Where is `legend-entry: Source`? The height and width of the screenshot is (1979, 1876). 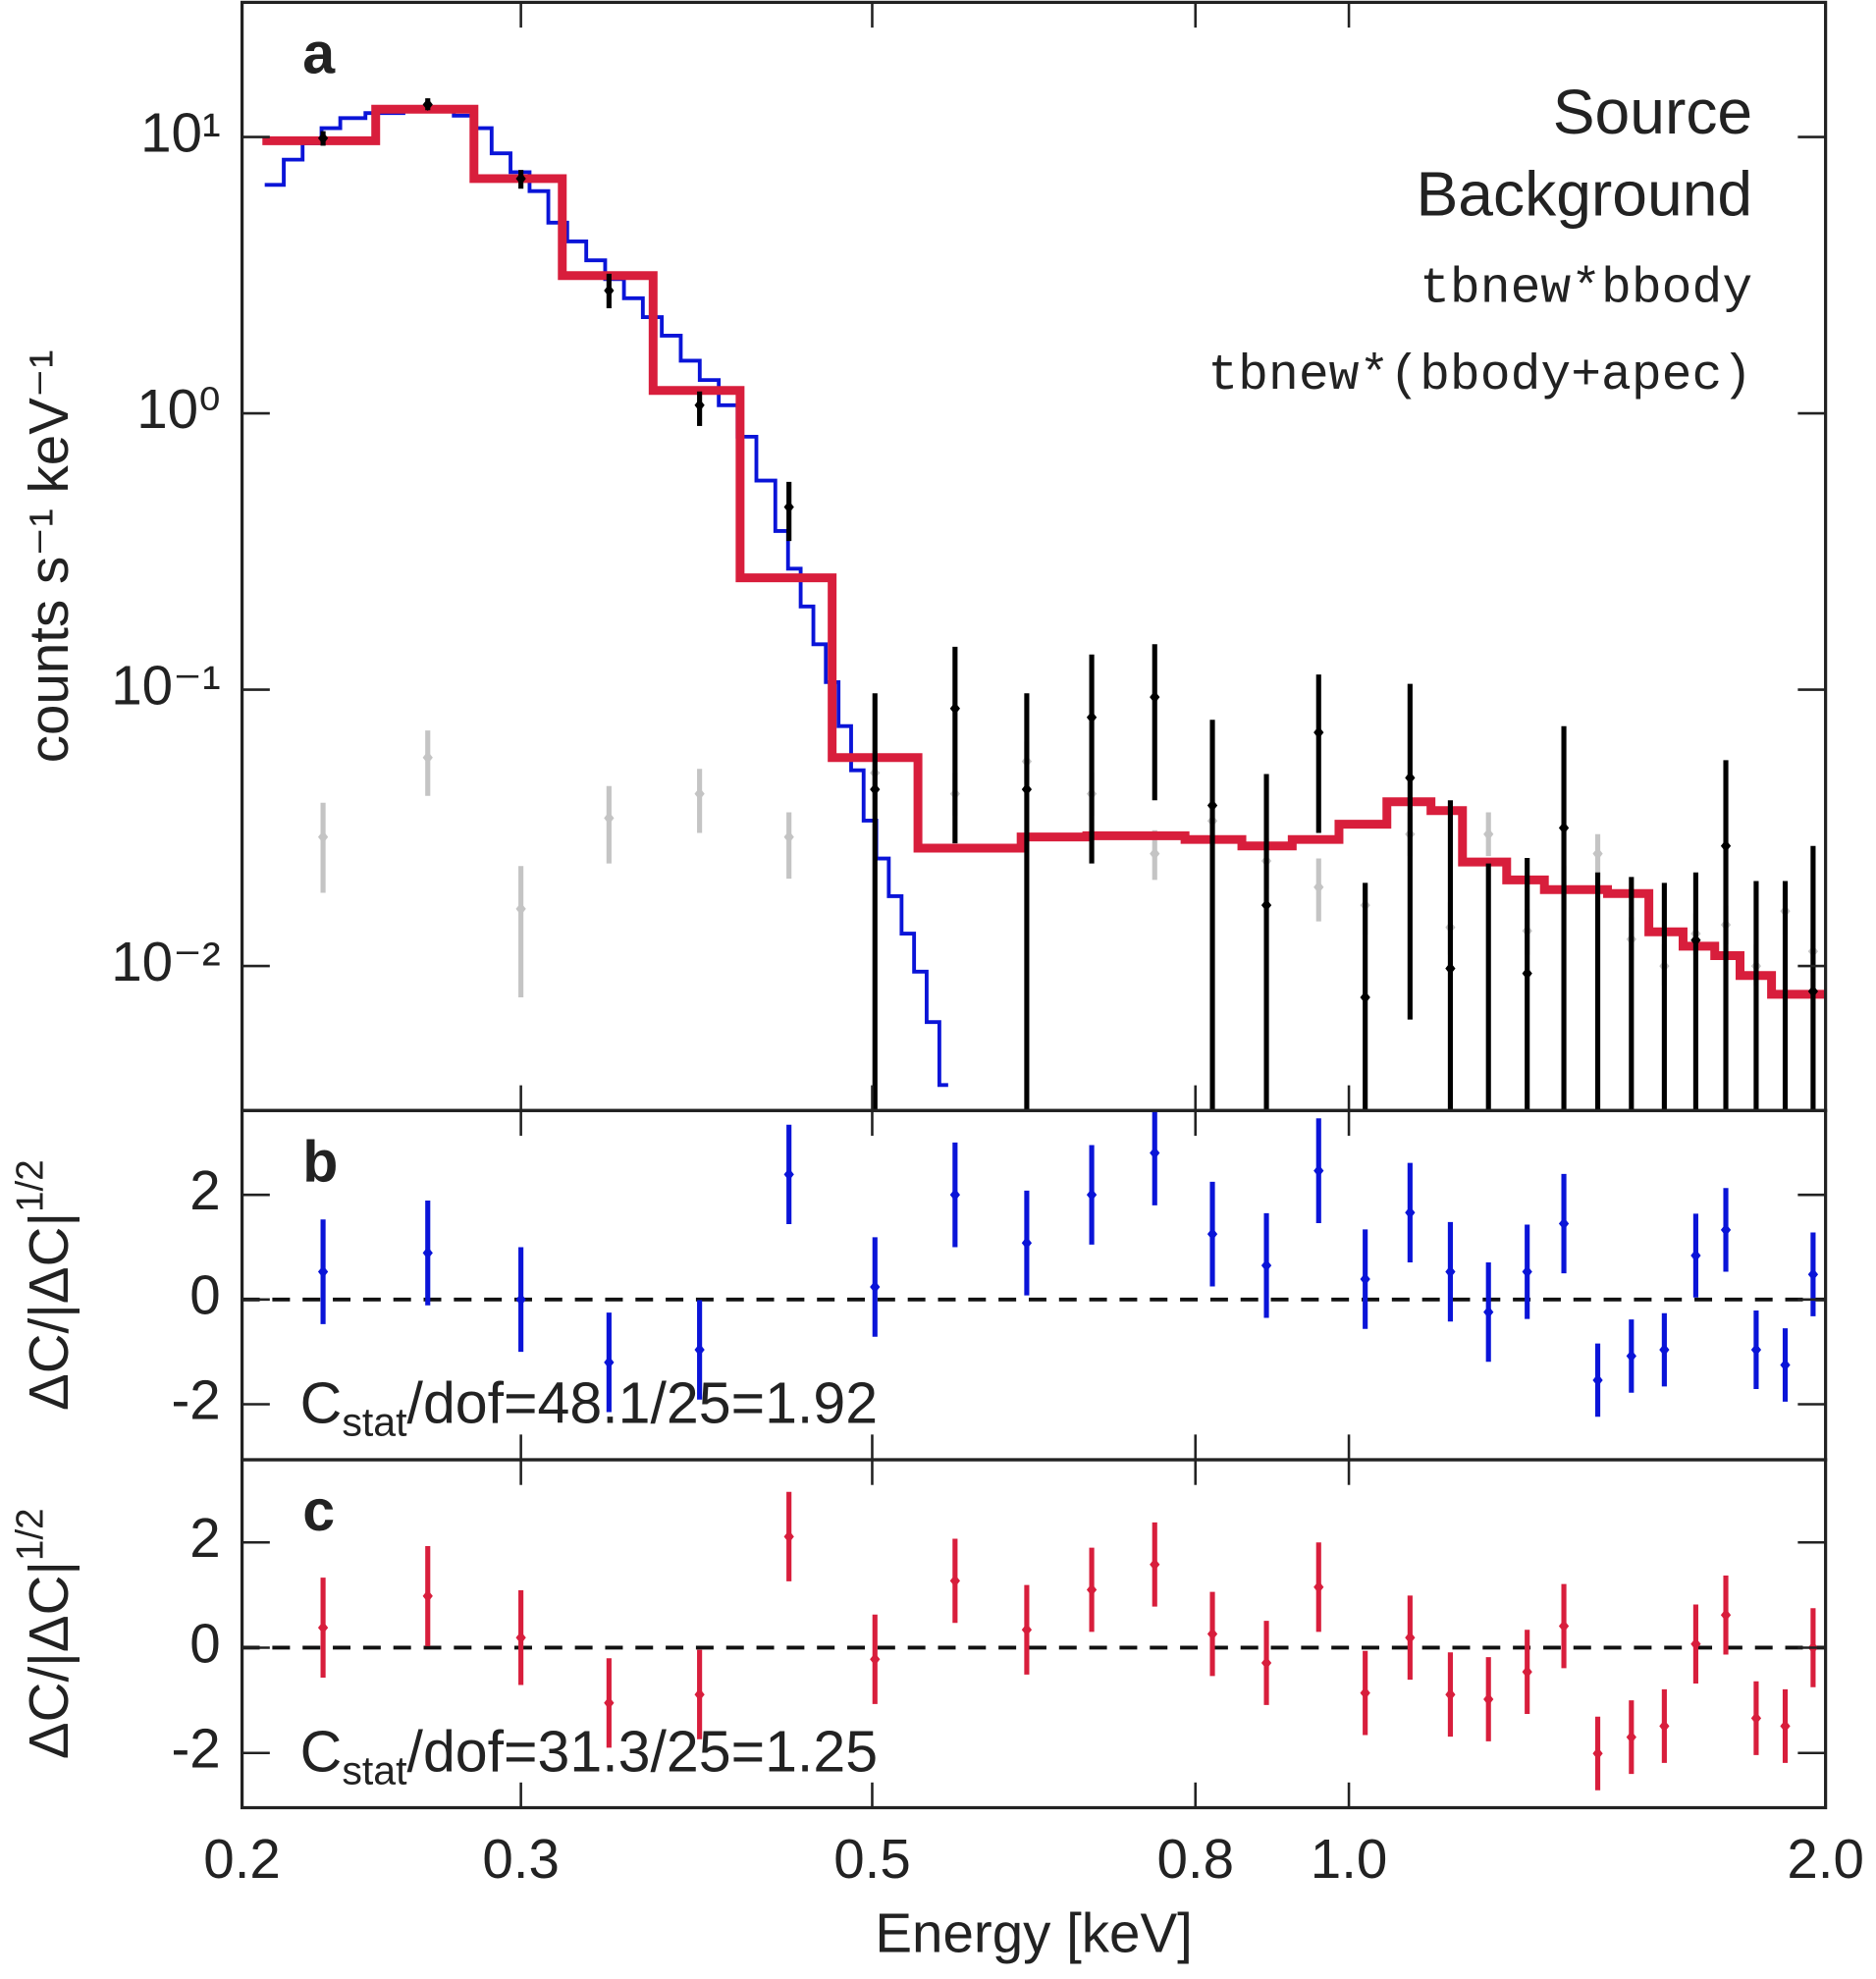 legend-entry: Source is located at coordinates (1653, 112).